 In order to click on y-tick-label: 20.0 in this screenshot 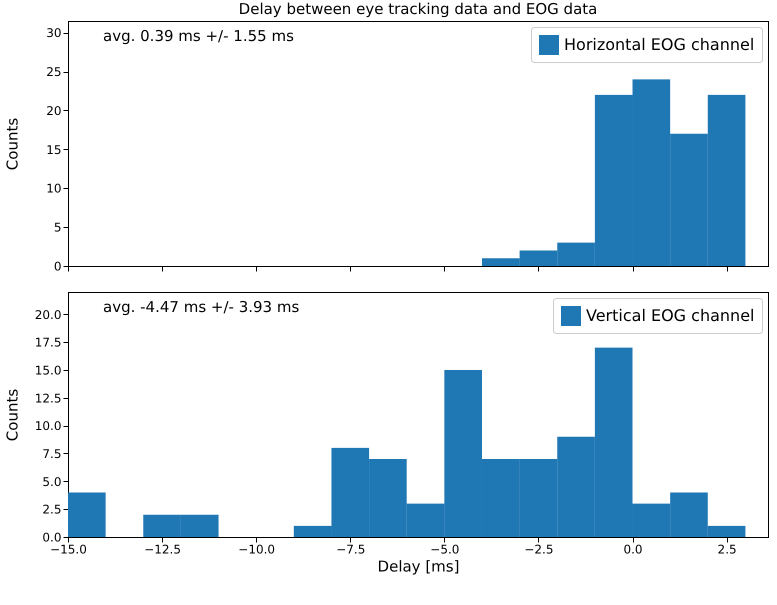, I will do `click(48, 315)`.